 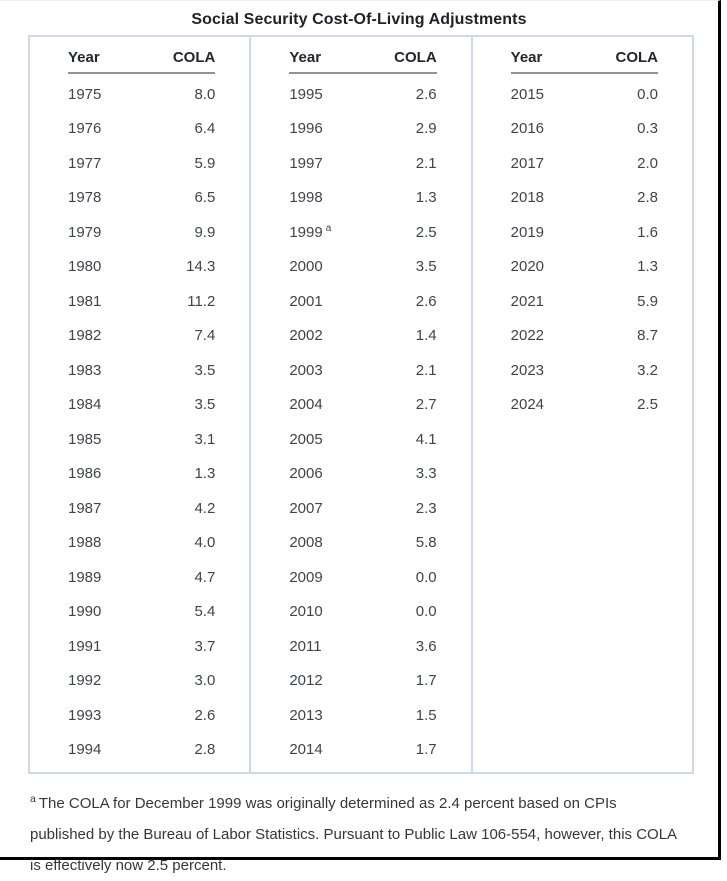 What do you see at coordinates (141, 336) in the screenshot?
I see `table-row: 1982 7.4` at bounding box center [141, 336].